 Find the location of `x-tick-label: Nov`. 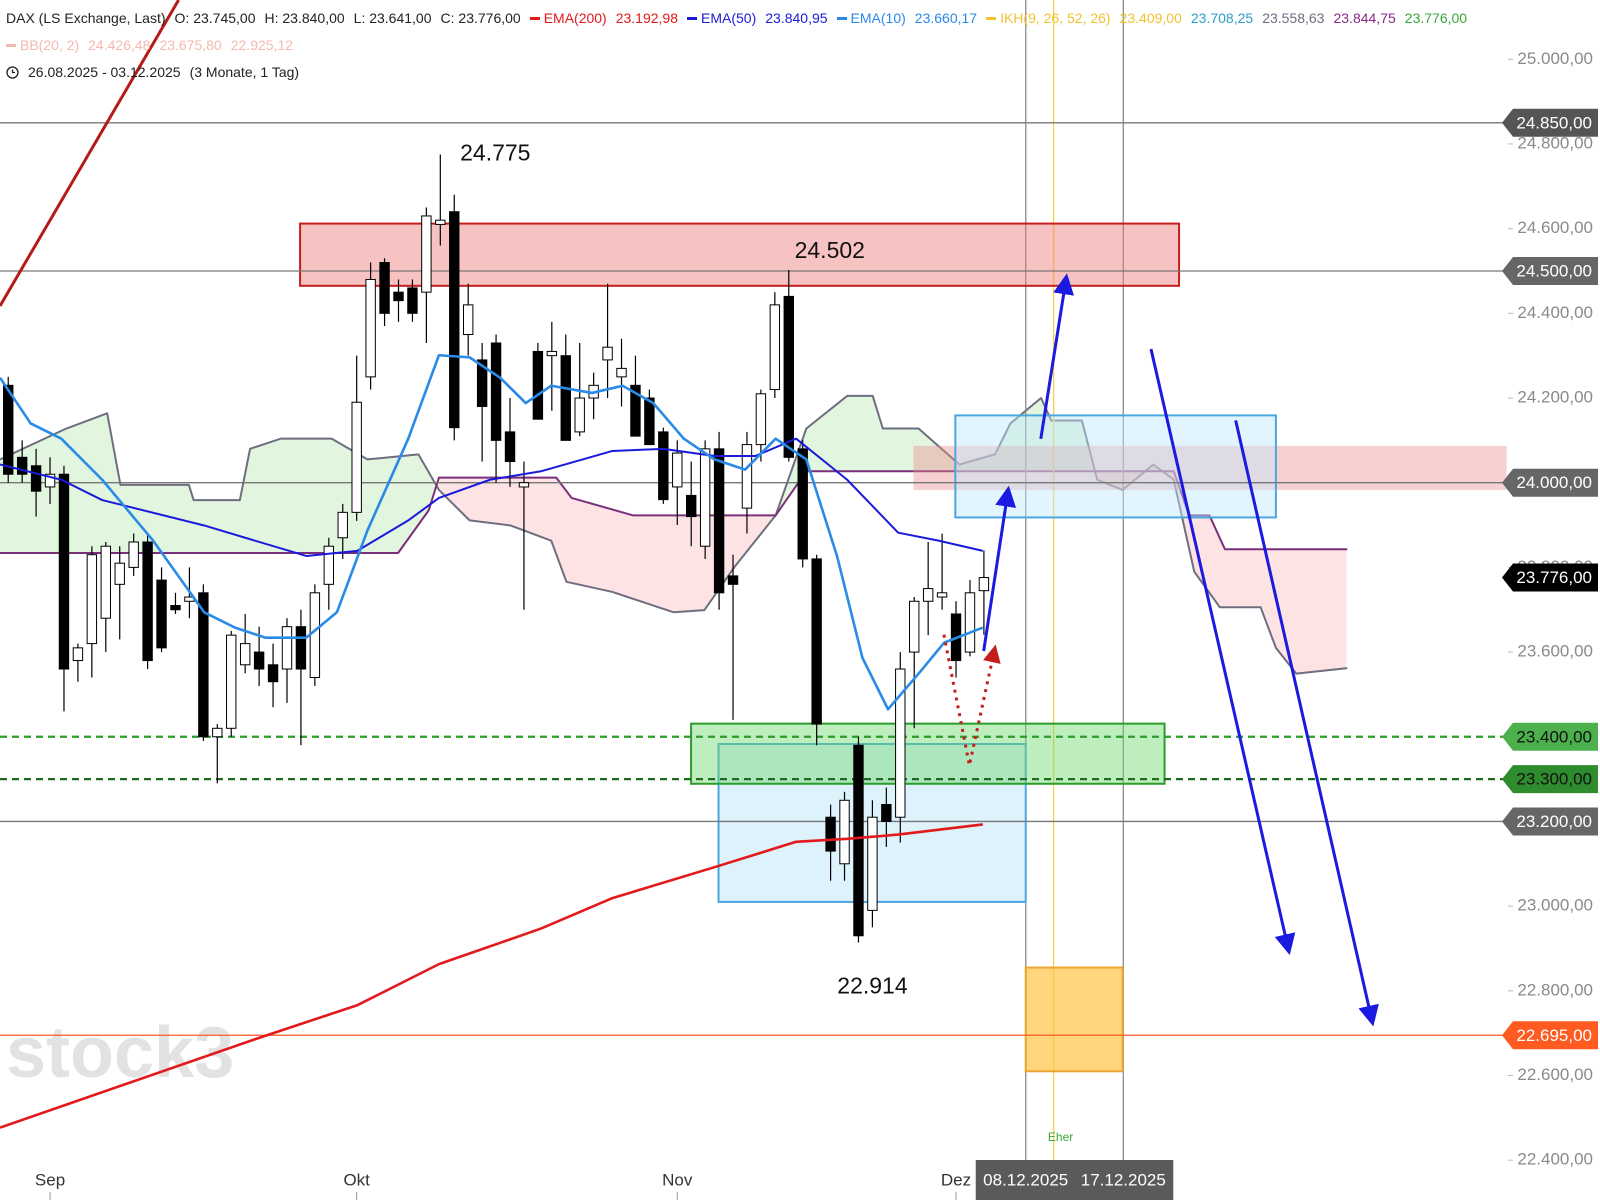

x-tick-label: Nov is located at coordinates (677, 1179).